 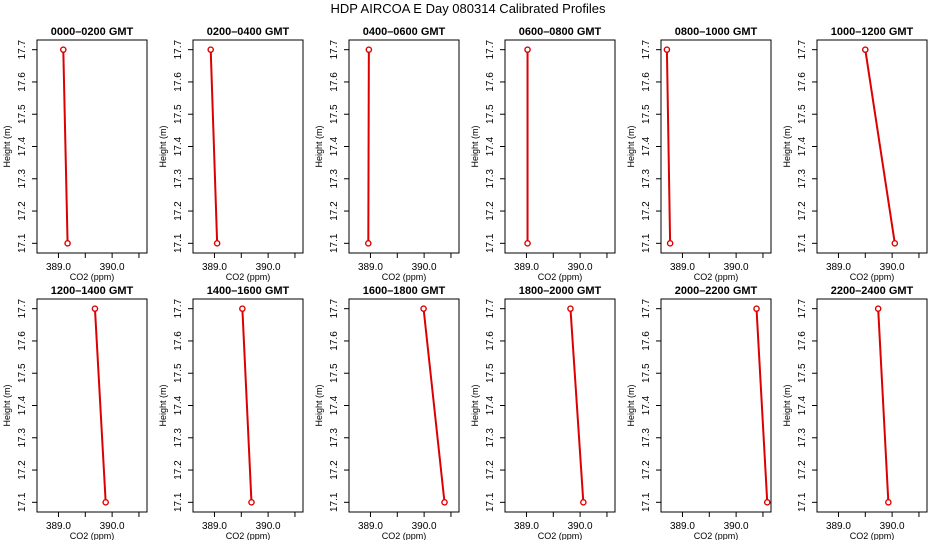 I want to click on panel-title: 0800–1000 GMT, so click(x=716, y=32).